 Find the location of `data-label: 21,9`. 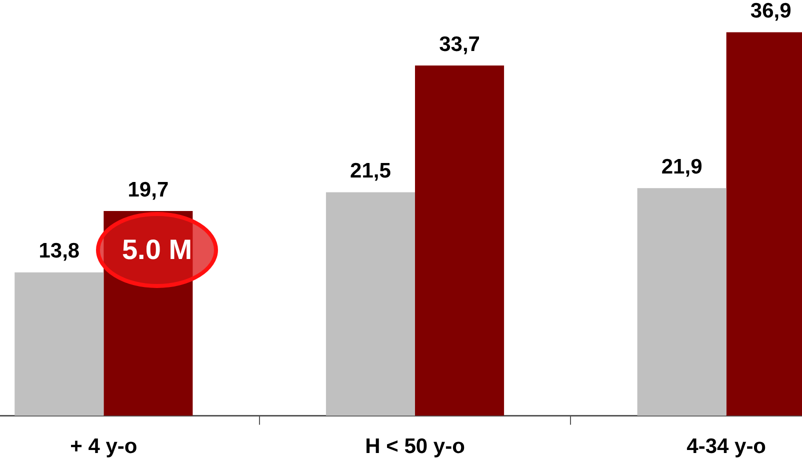

data-label: 21,9 is located at coordinates (681, 166).